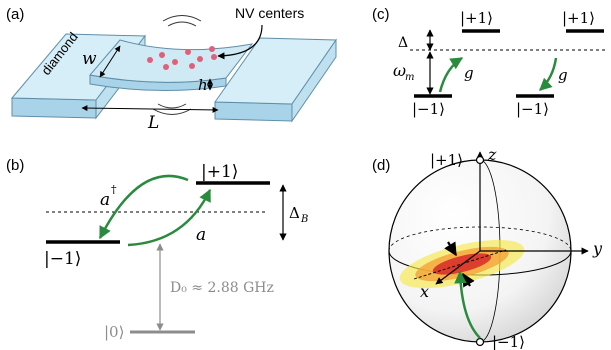  Describe the element at coordinates (304, 219) in the screenshot. I see `b-delta-subscript: B` at that location.